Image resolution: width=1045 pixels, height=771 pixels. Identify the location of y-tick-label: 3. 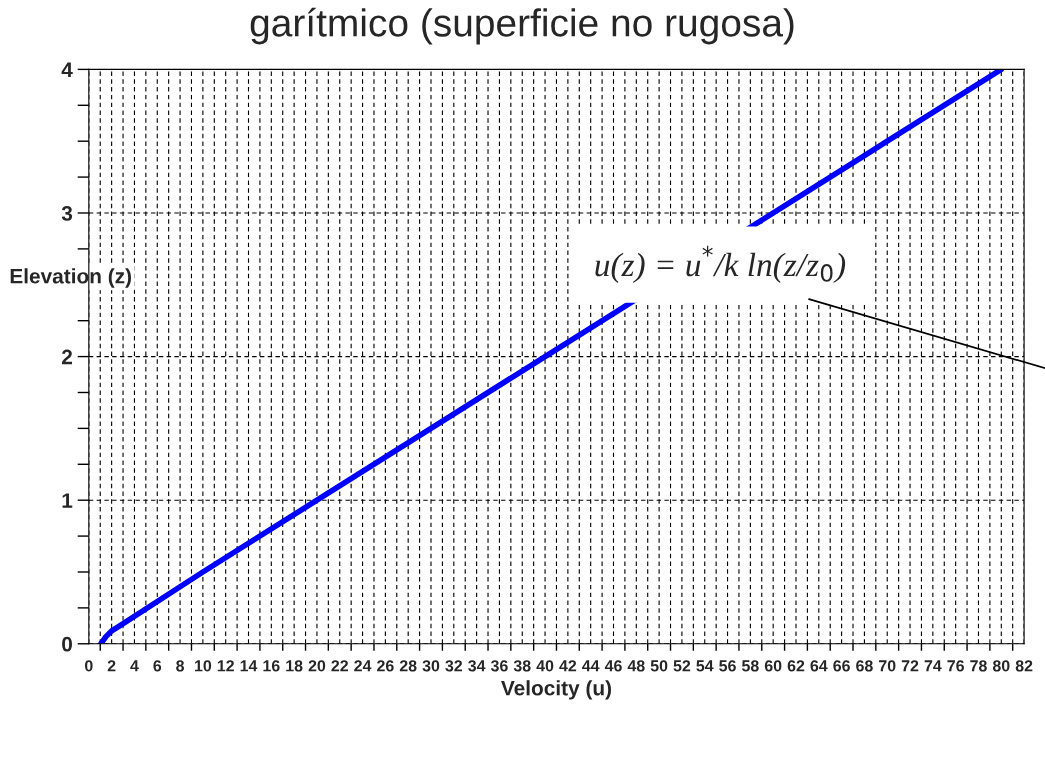
(67, 213).